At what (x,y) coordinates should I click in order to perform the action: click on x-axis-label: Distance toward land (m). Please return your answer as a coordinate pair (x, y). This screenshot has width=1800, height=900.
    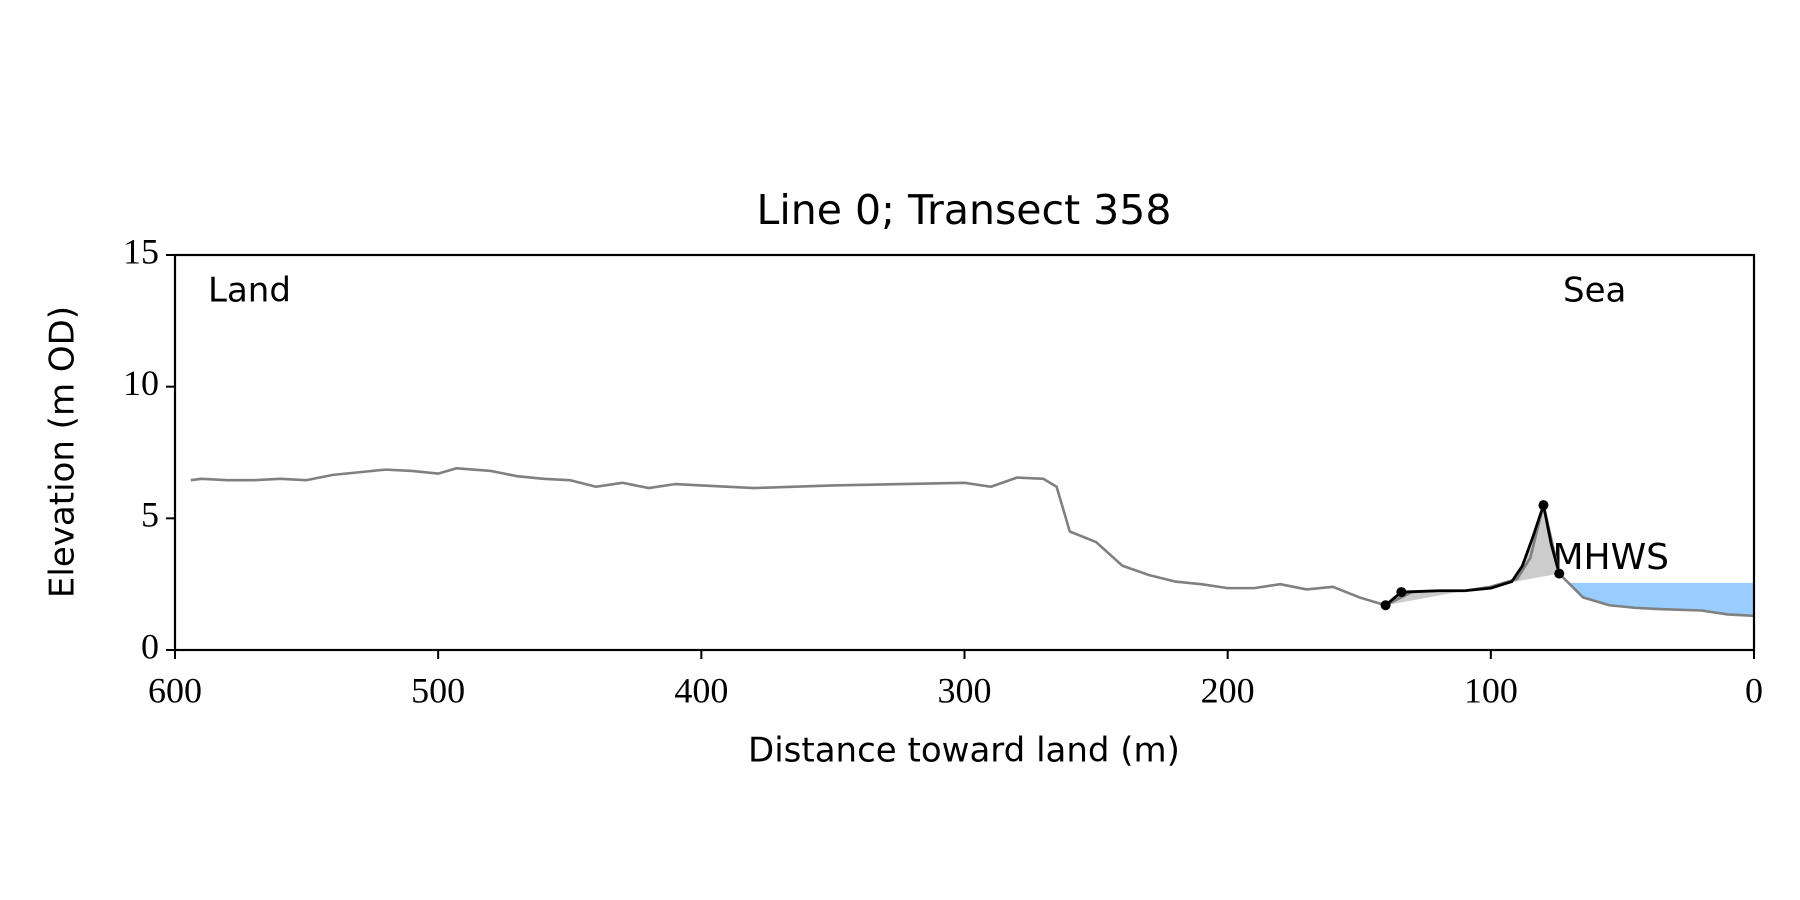
    Looking at the image, I should click on (964, 751).